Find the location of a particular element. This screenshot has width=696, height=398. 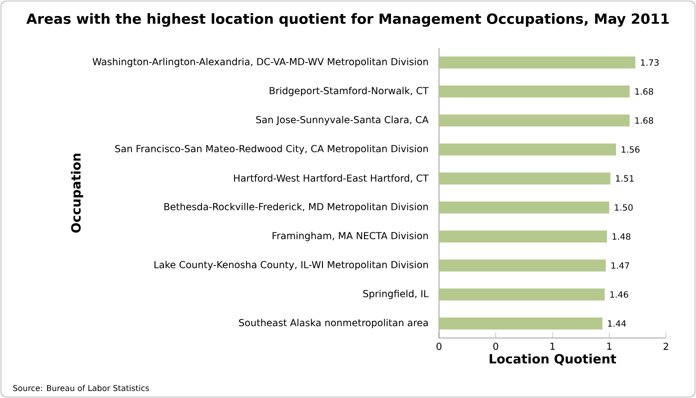

x-axis-title: Location Quotient is located at coordinates (553, 360).